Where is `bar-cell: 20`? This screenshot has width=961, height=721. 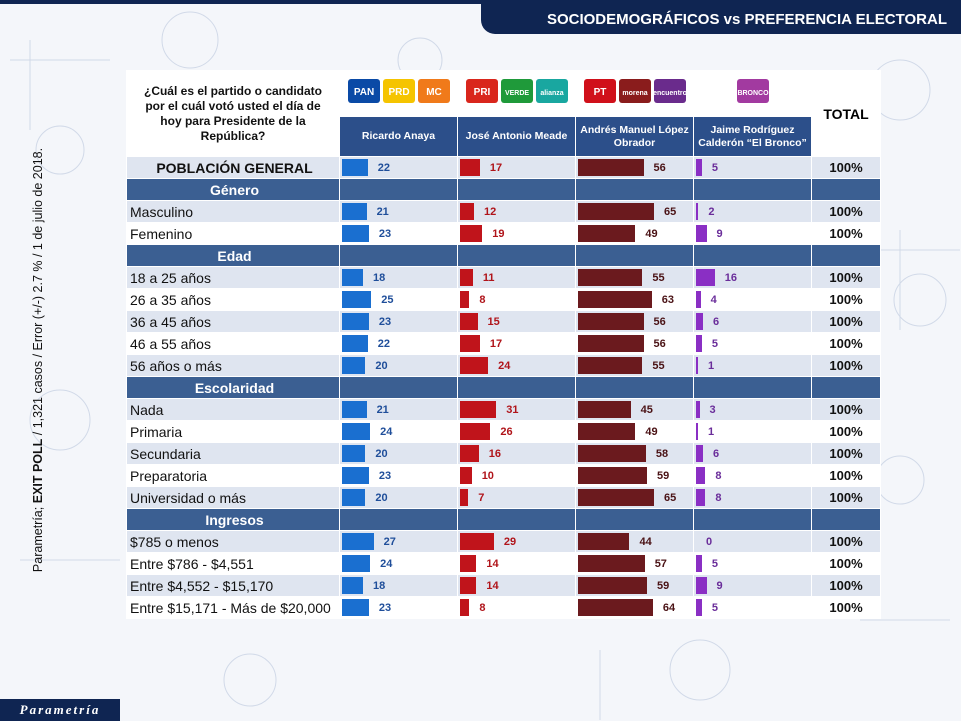 bar-cell: 20 is located at coordinates (398, 497).